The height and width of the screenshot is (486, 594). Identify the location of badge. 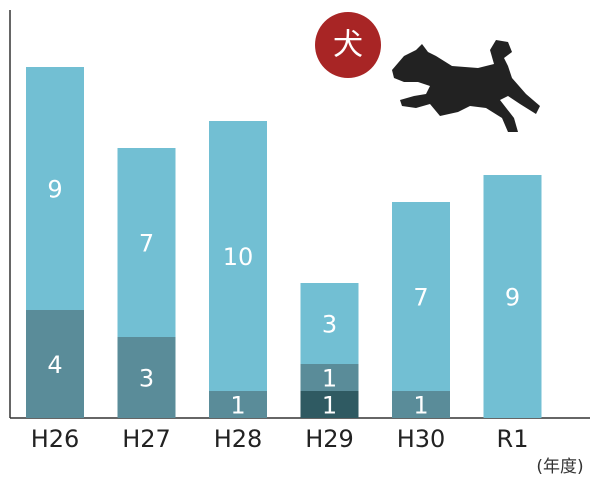
(348, 45).